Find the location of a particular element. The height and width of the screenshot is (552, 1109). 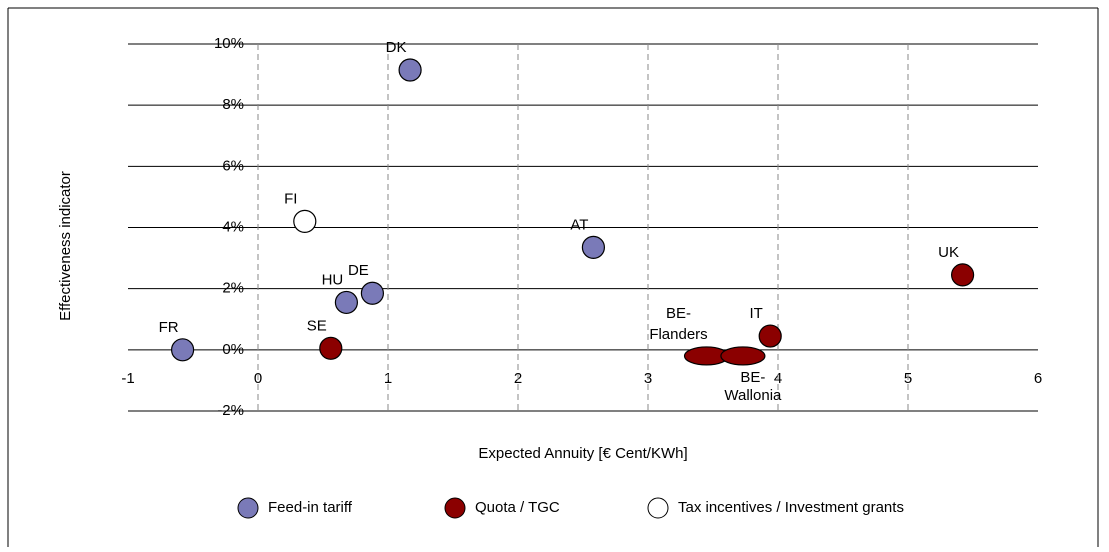

point-label: HU is located at coordinates (333, 279).